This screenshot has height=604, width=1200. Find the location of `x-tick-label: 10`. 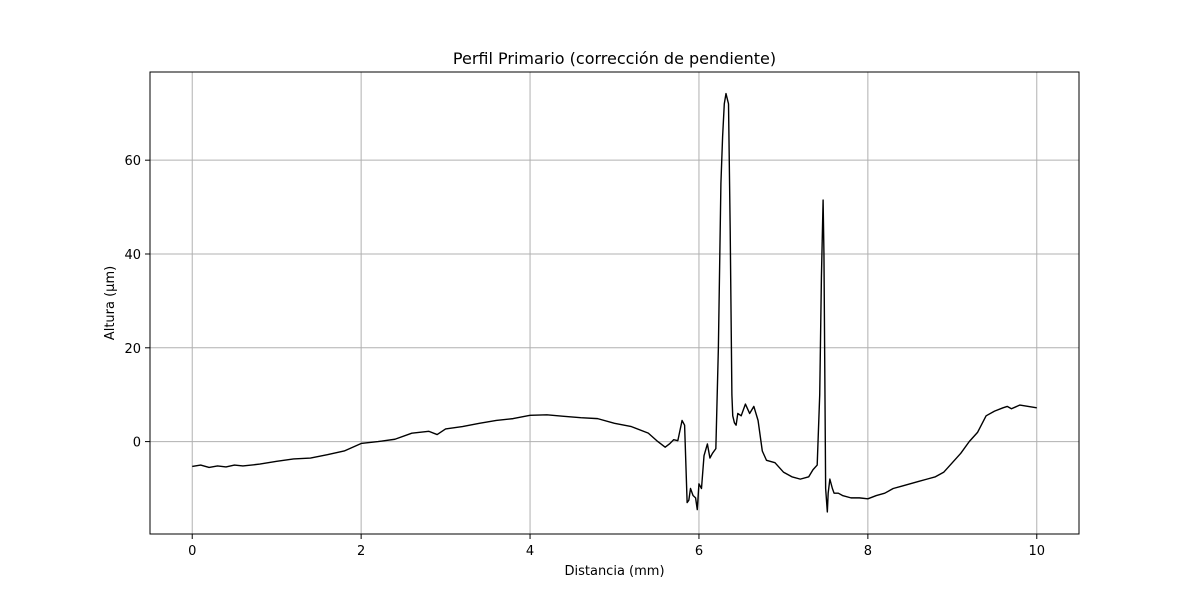

x-tick-label: 10 is located at coordinates (1036, 551).